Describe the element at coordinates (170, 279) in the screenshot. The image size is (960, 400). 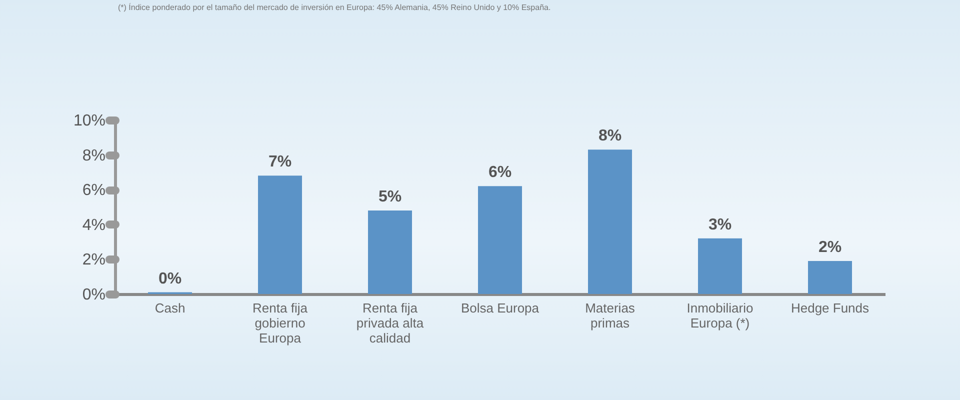
I see `data-label: 0%` at that location.